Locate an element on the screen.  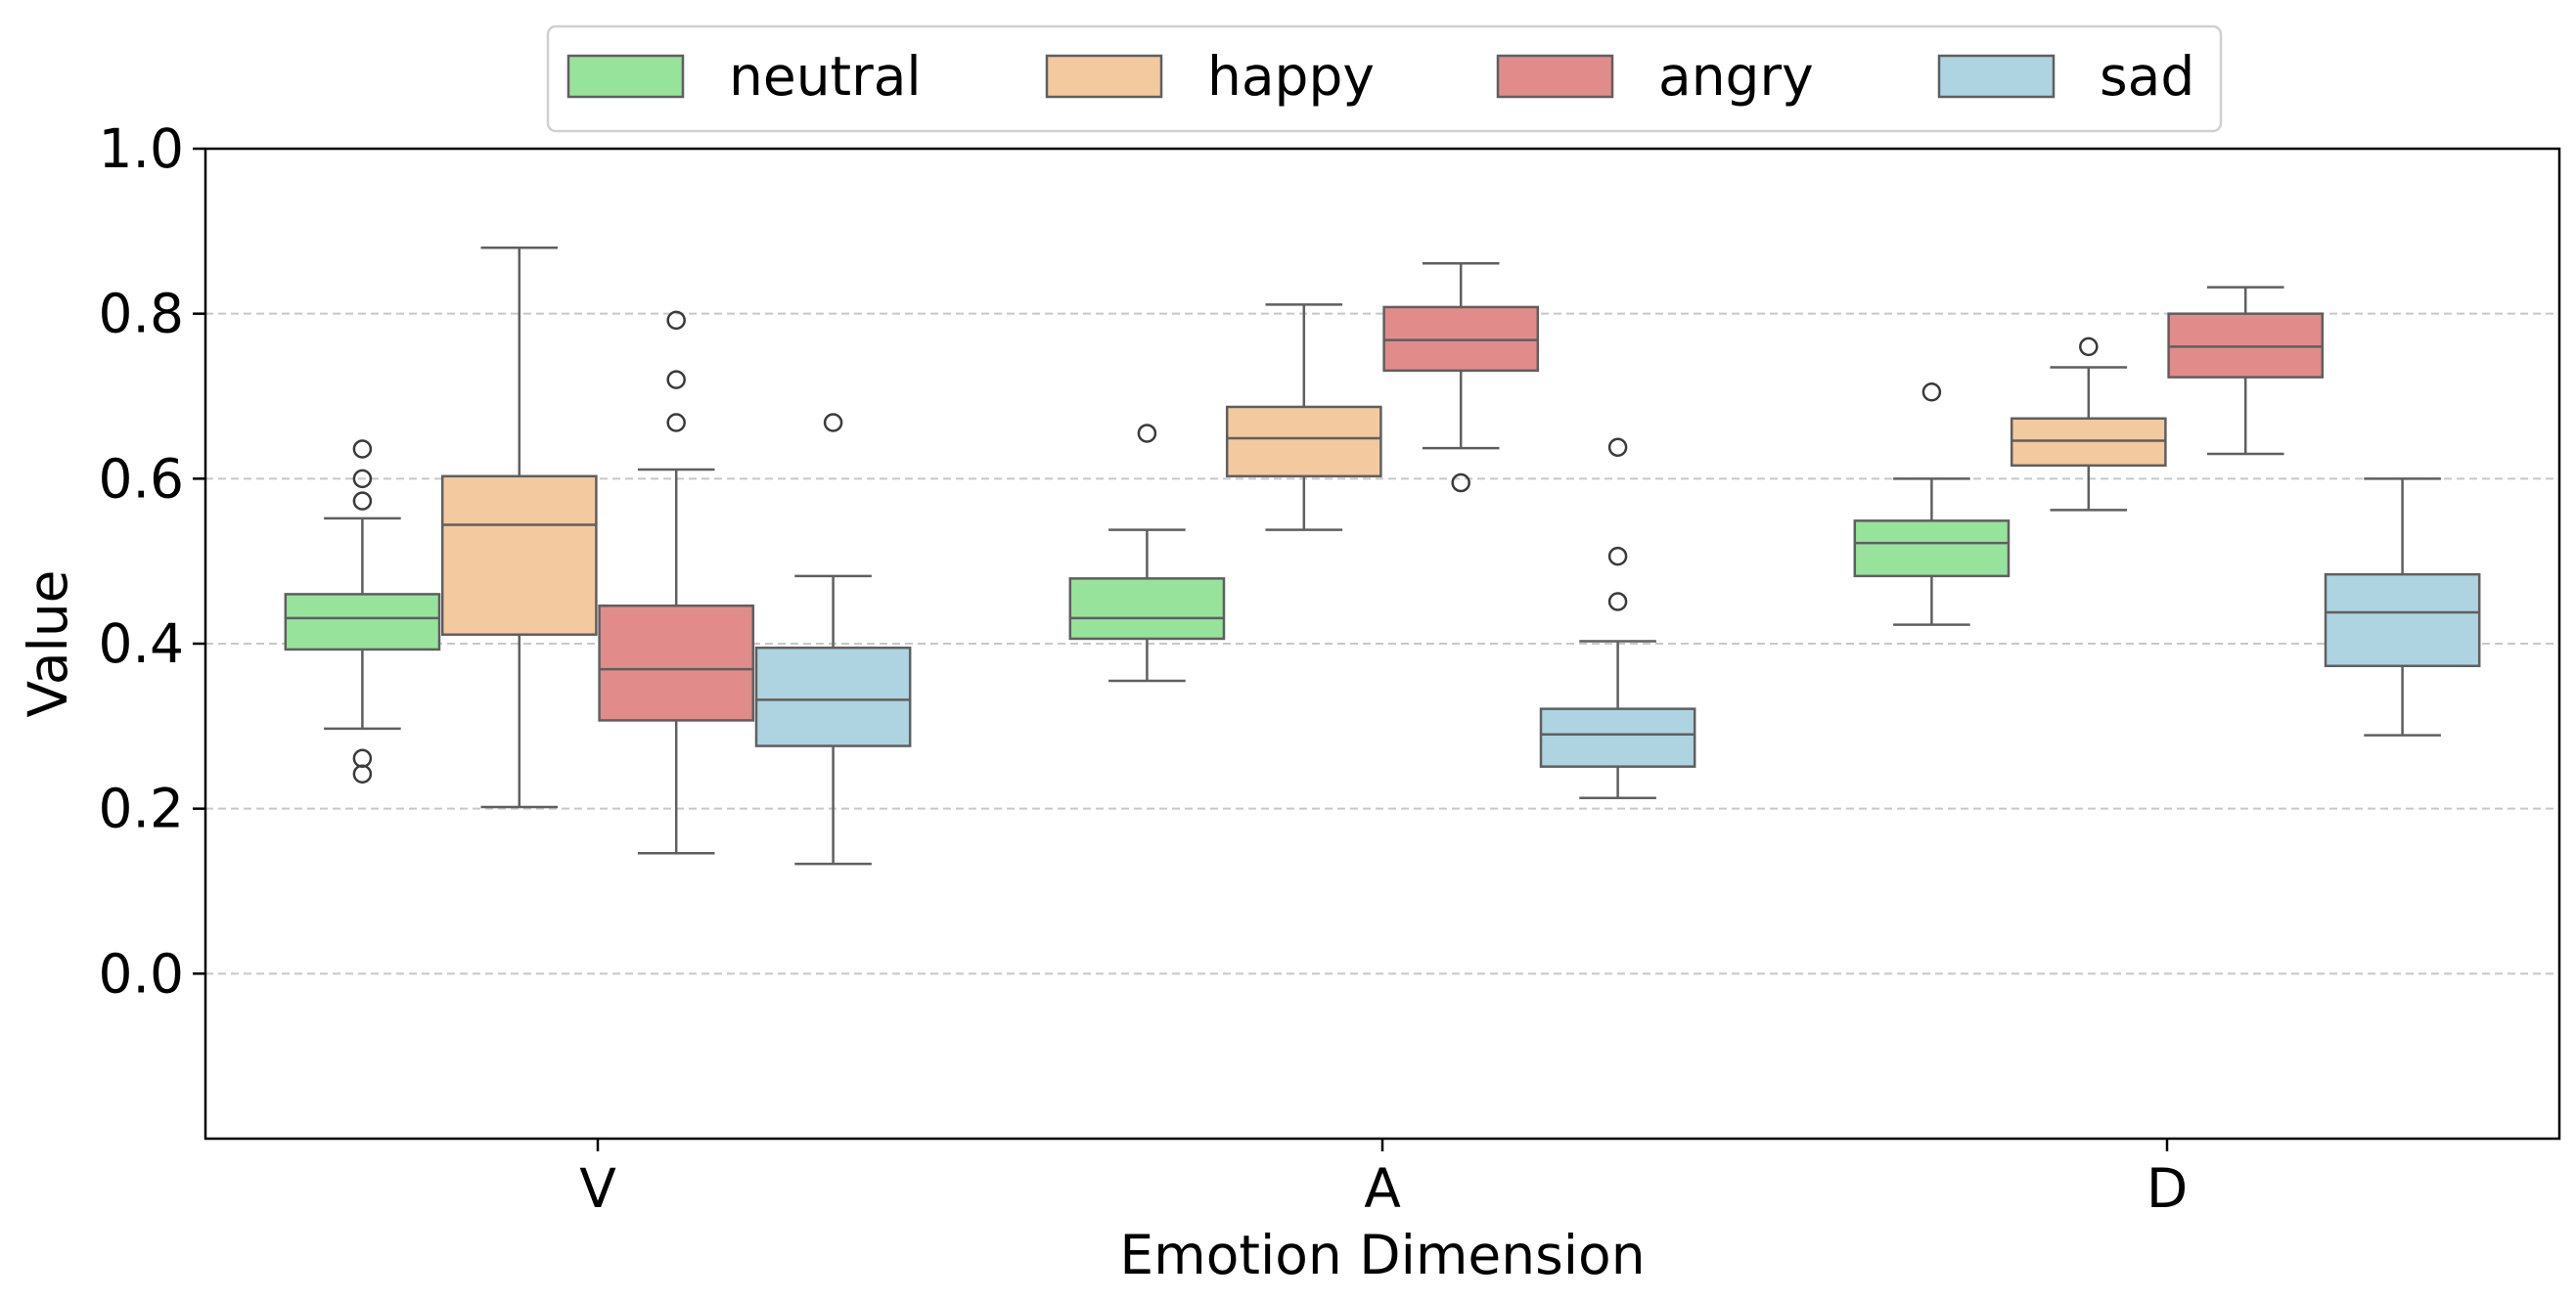
box-sad-D is located at coordinates (2402, 607).